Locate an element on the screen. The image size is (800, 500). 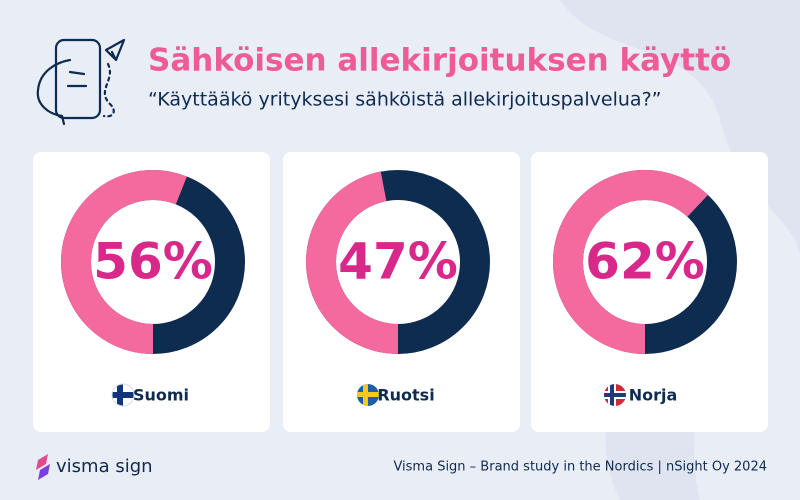
flag-border is located at coordinates (123, 395).